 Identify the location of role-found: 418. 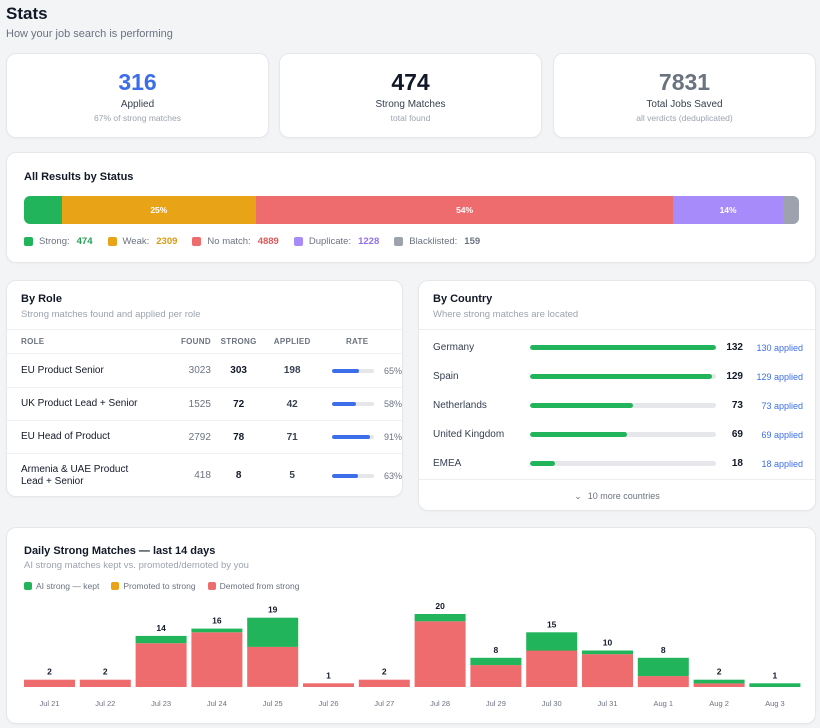
(202, 476).